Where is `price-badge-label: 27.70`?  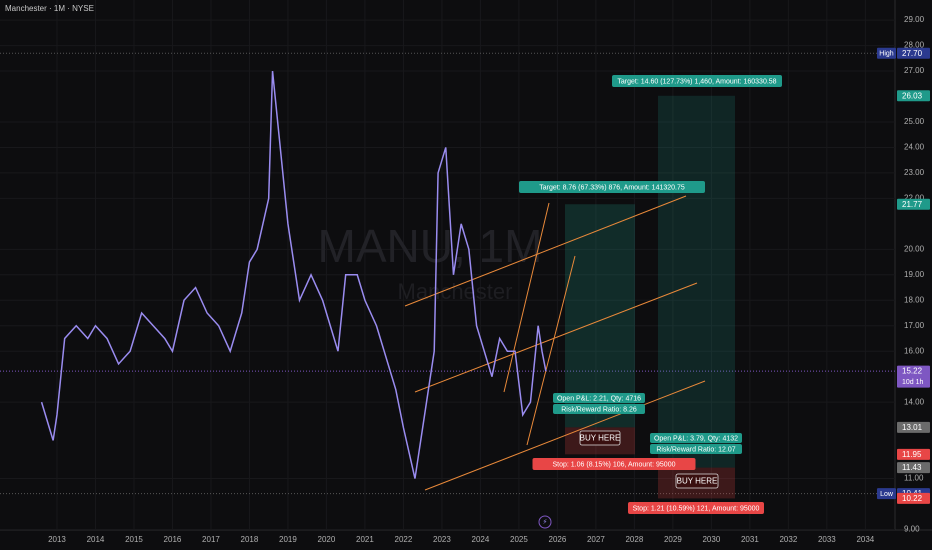
price-badge-label: 27.70 is located at coordinates (912, 53).